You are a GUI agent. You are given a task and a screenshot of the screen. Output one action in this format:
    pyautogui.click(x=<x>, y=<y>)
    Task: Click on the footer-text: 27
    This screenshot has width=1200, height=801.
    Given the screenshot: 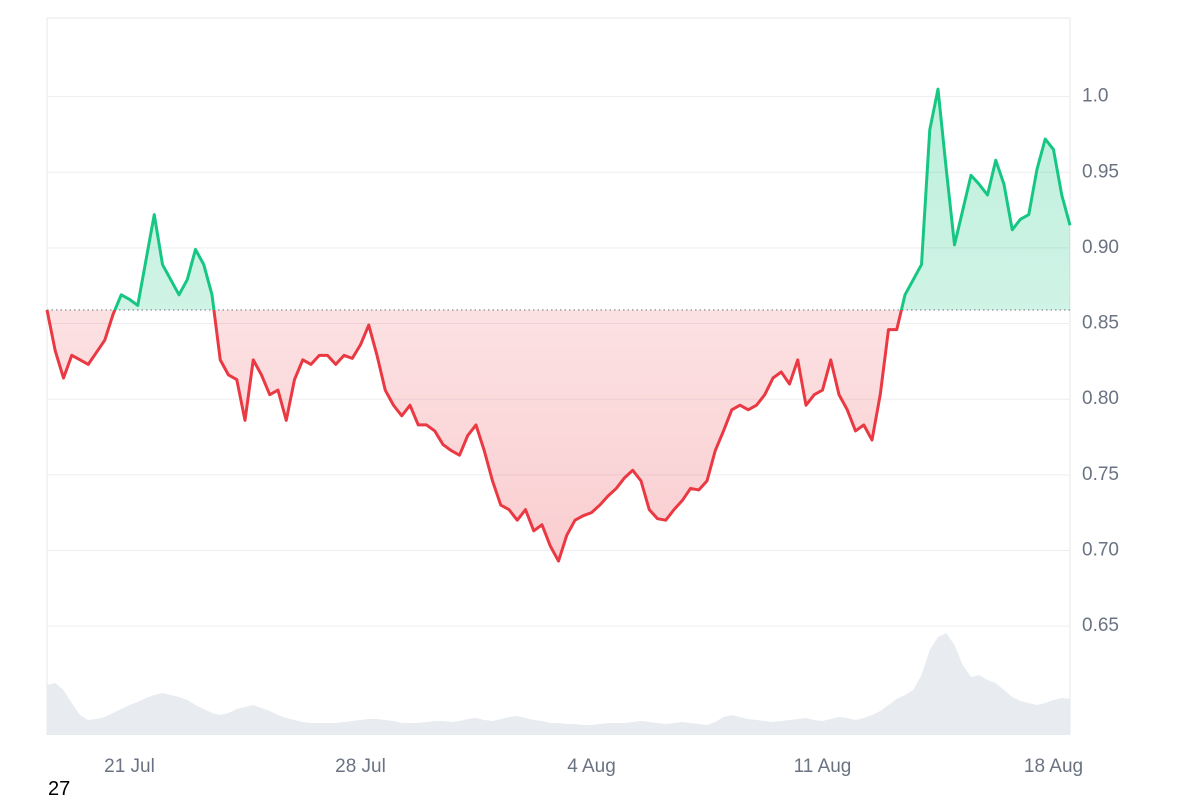 What is the action you would take?
    pyautogui.click(x=59, y=789)
    